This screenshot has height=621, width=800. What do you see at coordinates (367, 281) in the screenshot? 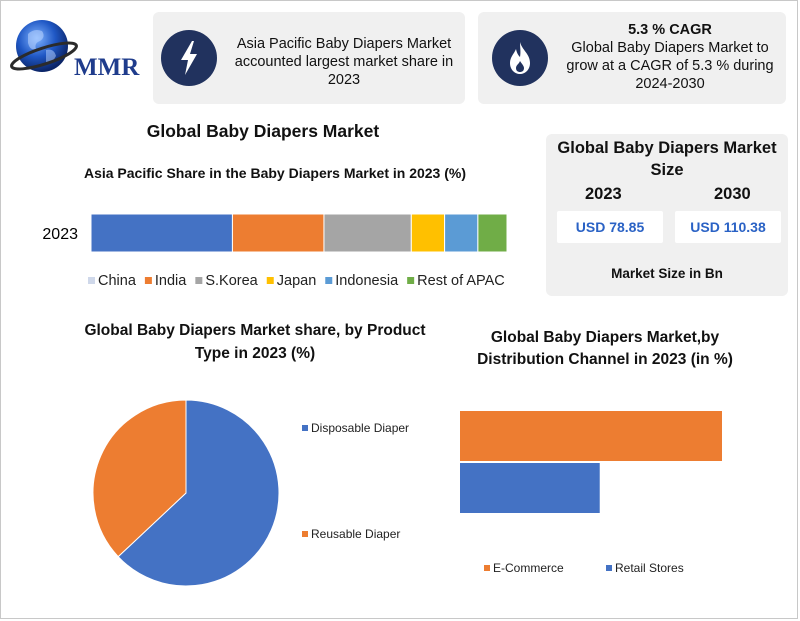
I see `legend-label: Indonesia` at bounding box center [367, 281].